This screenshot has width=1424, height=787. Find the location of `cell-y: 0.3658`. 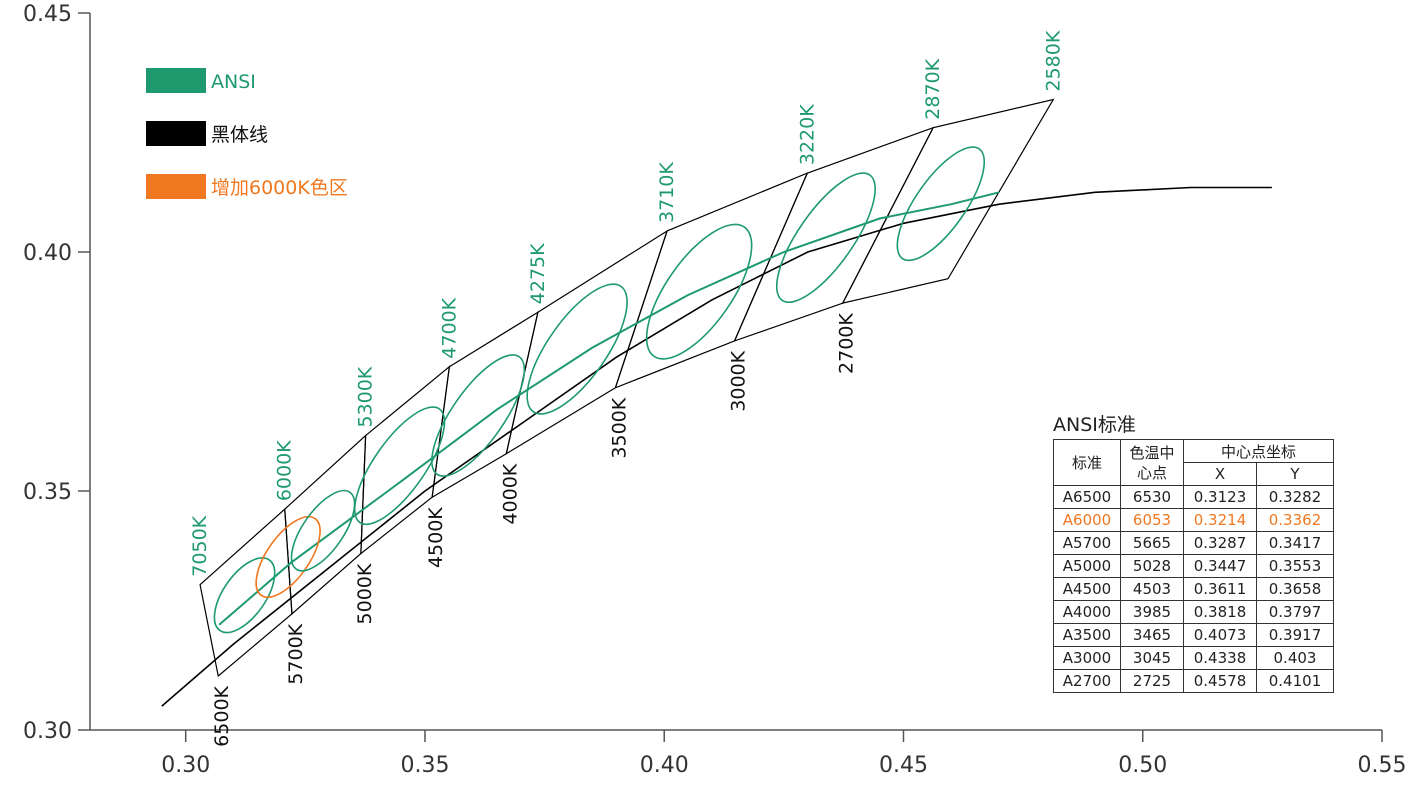

cell-y: 0.3658 is located at coordinates (1295, 589).